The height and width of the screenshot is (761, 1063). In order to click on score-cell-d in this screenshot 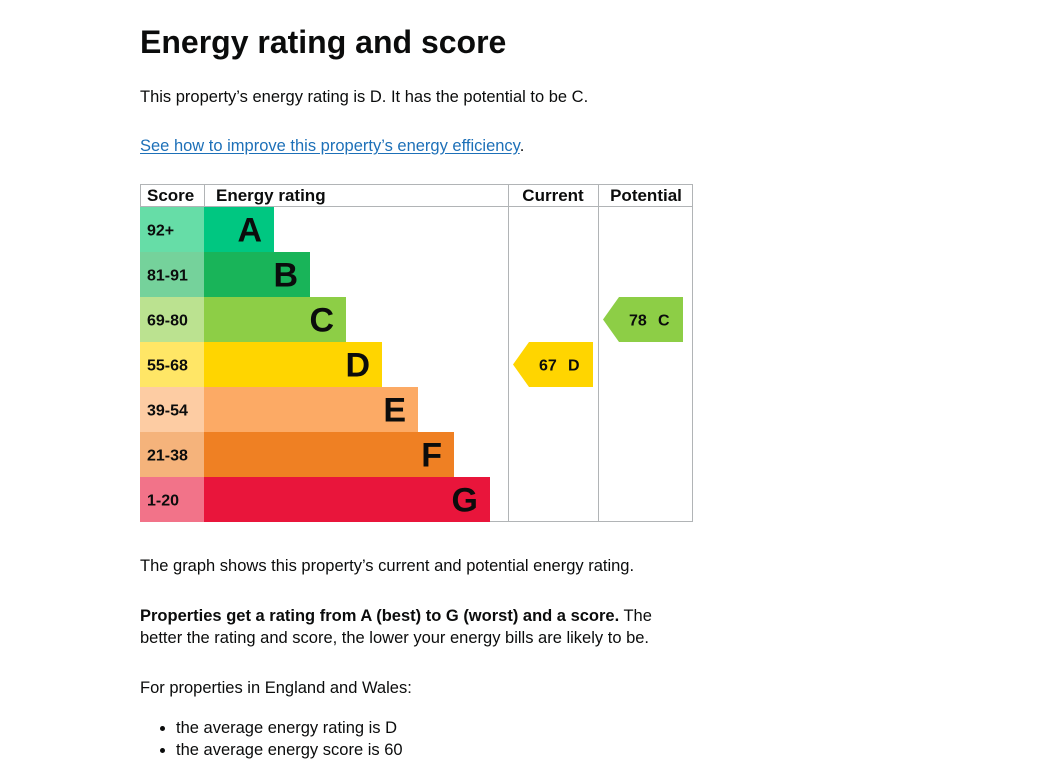, I will do `click(172, 364)`.